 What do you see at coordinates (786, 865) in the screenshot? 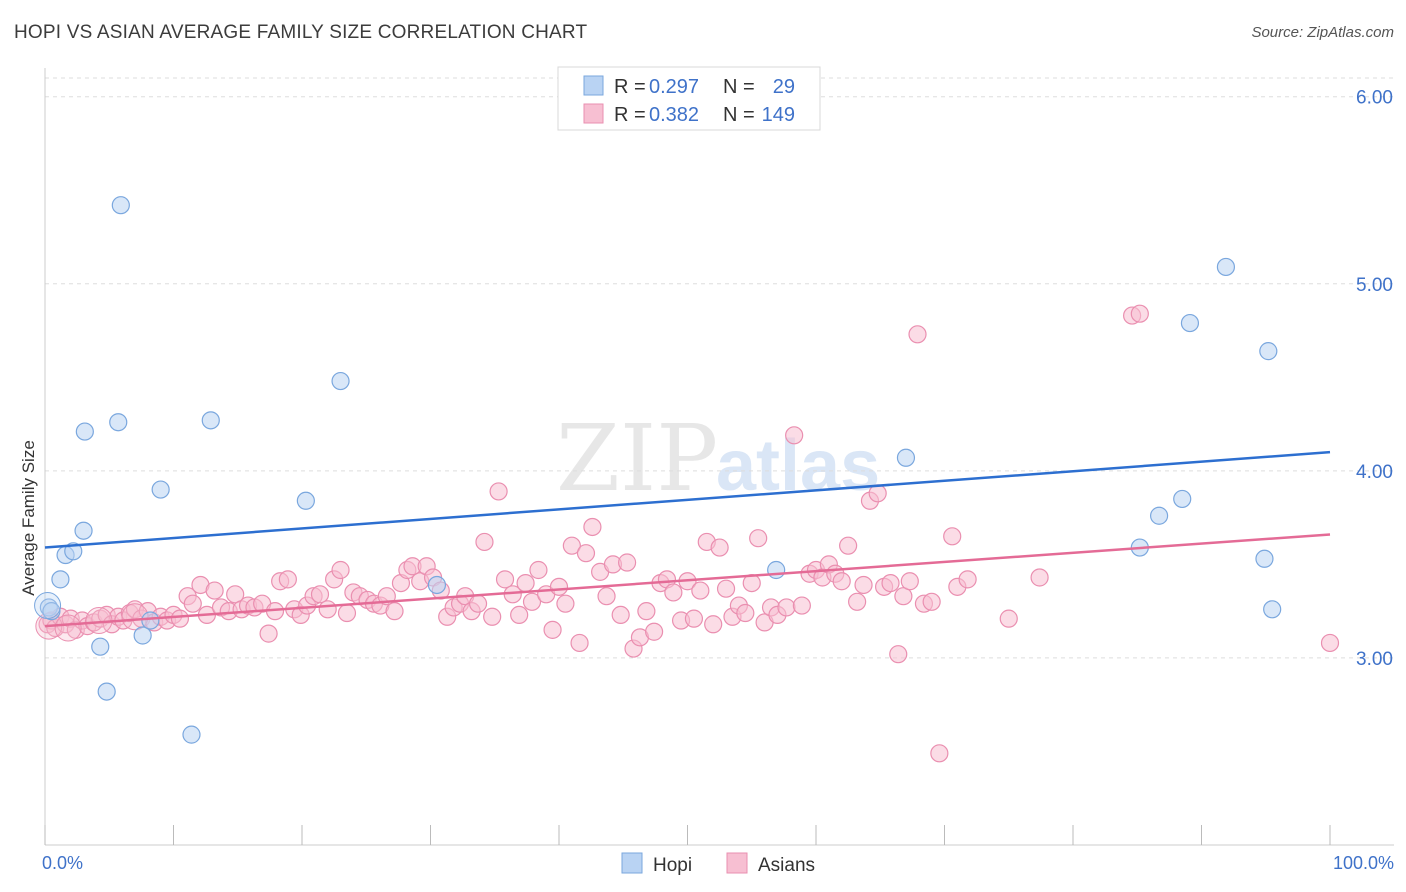
I see `legend-bottom-asians: Asians` at bounding box center [786, 865].